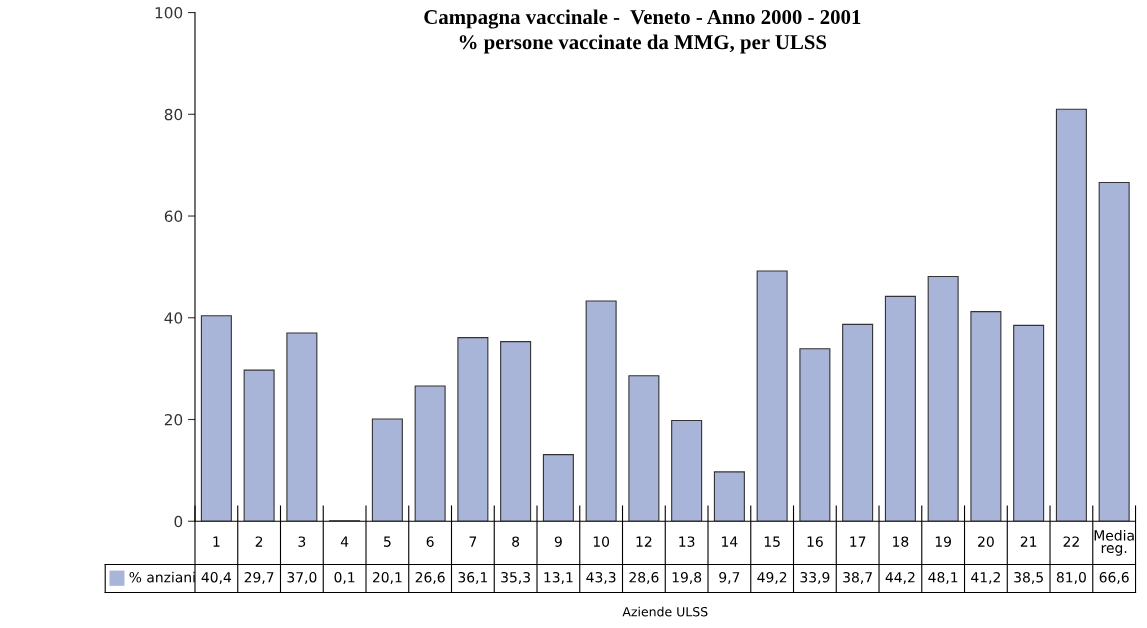 The image size is (1147, 628). Describe the element at coordinates (216, 577) in the screenshot. I see `data-label: 40,4` at that location.